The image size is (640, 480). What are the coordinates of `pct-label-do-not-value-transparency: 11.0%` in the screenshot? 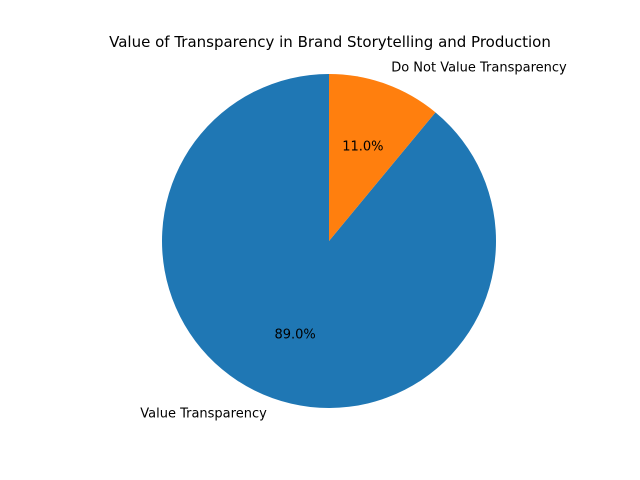 It's located at (363, 147).